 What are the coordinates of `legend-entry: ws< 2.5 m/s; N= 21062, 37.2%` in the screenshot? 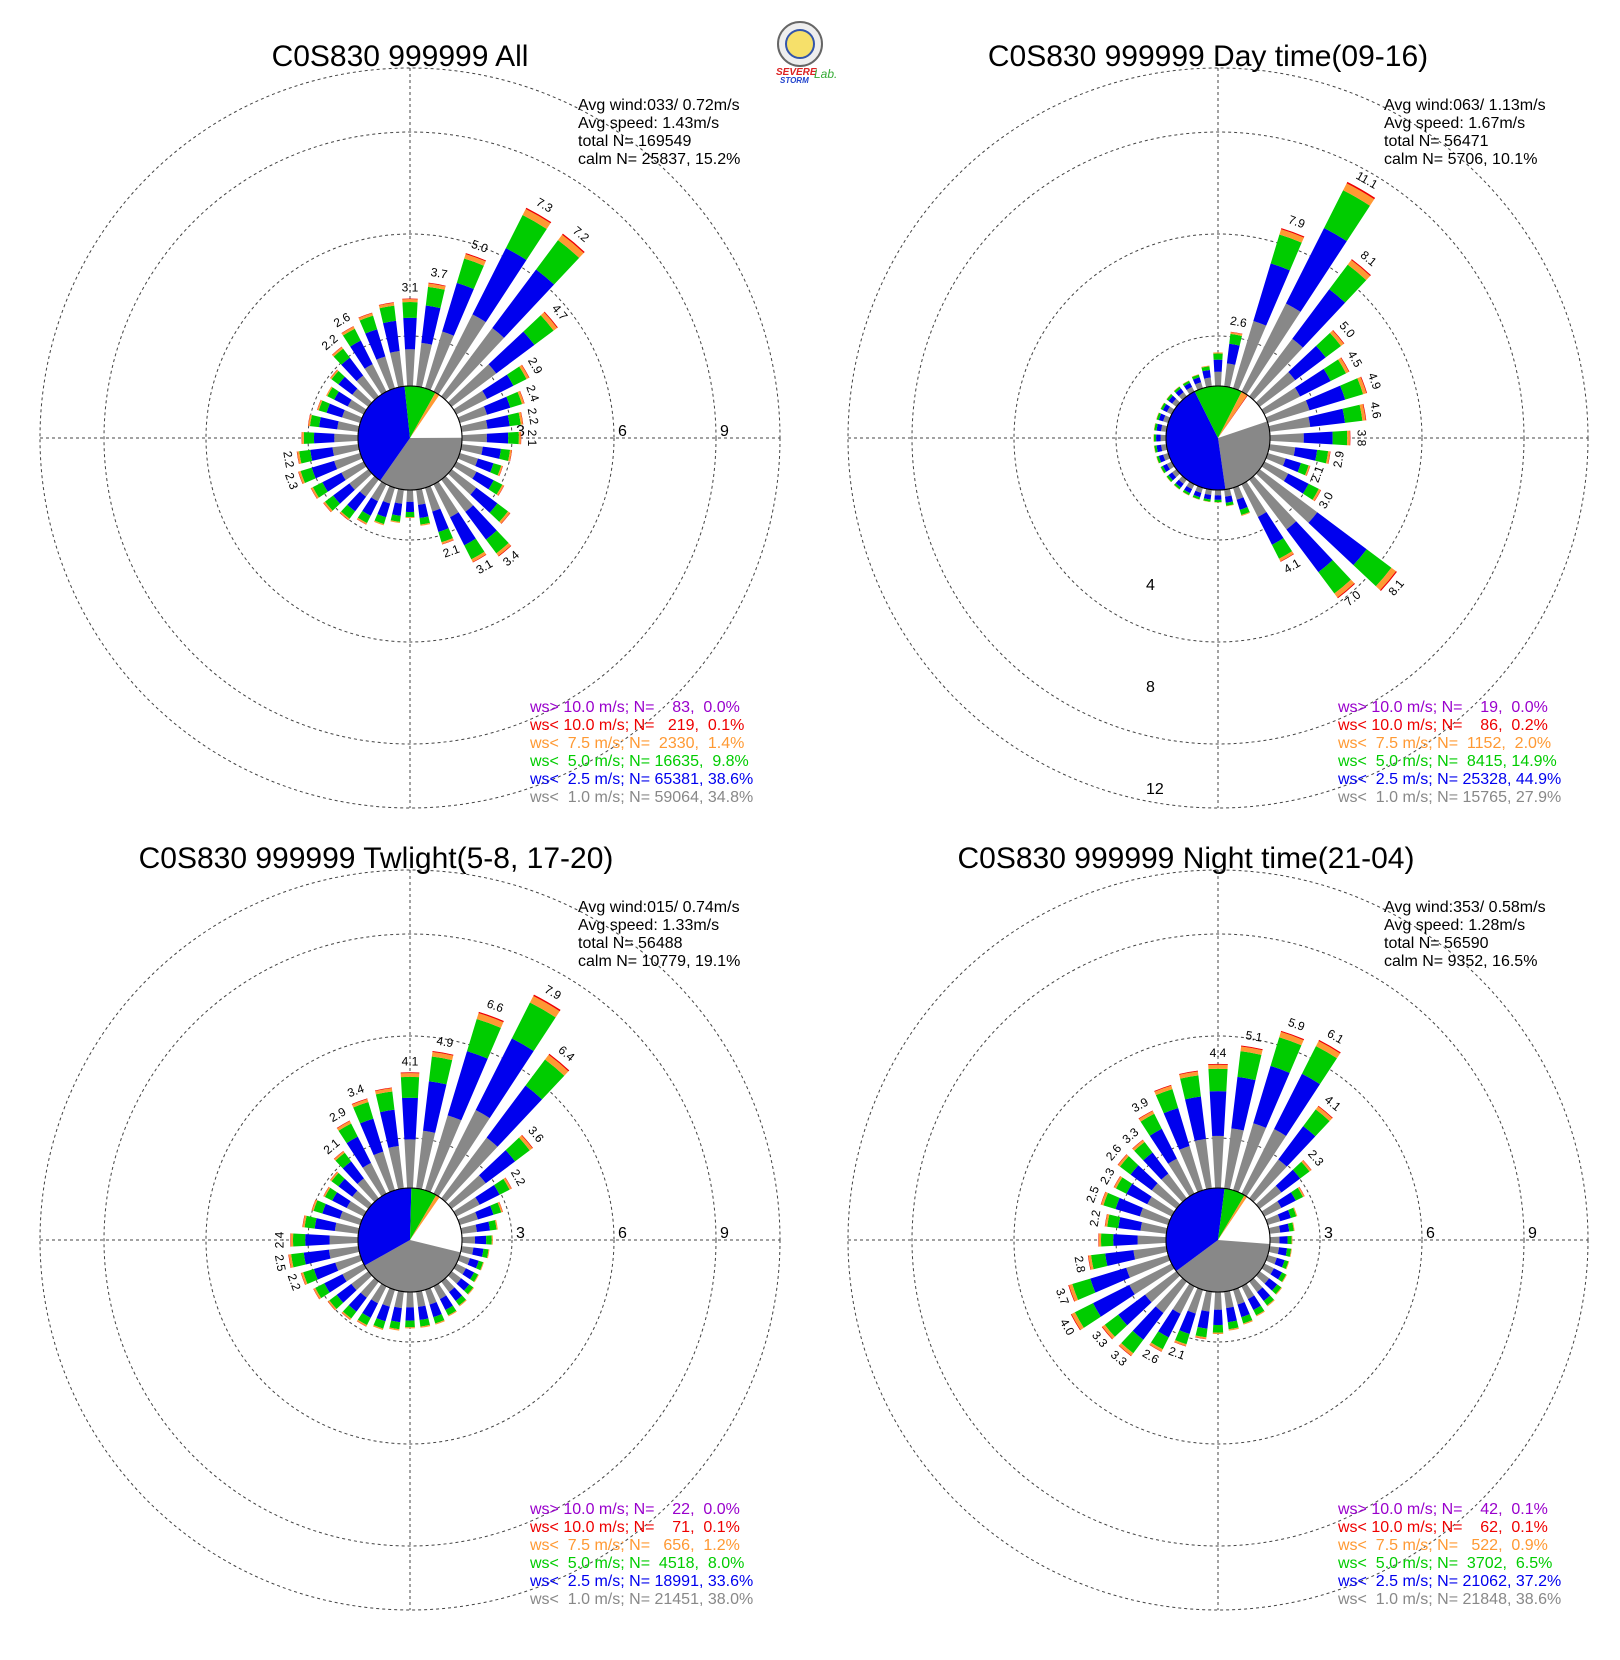 It's located at (1449, 1581).